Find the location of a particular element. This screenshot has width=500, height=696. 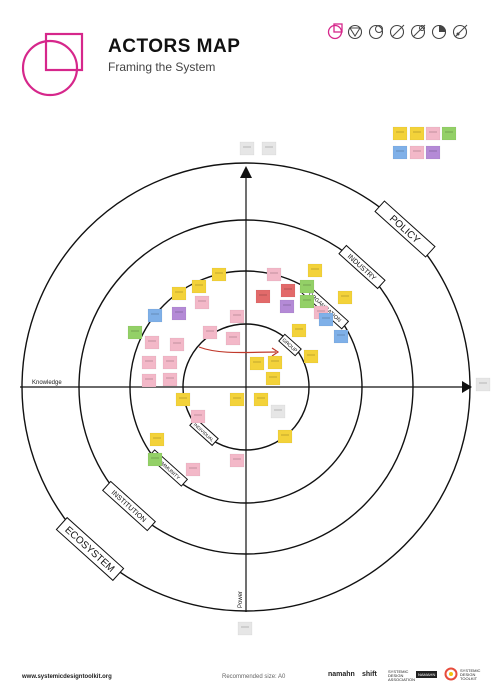

phase-icons is located at coordinates (401, 32).